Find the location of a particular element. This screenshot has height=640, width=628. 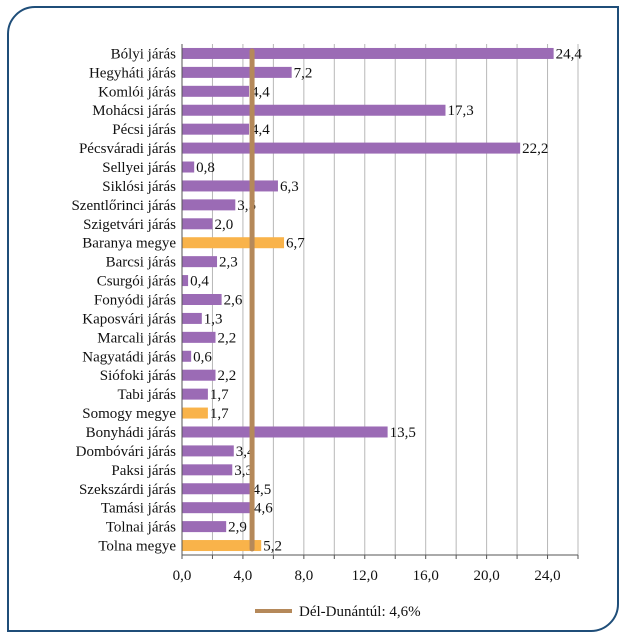

category-label: Tolnai járás is located at coordinates (141, 528).